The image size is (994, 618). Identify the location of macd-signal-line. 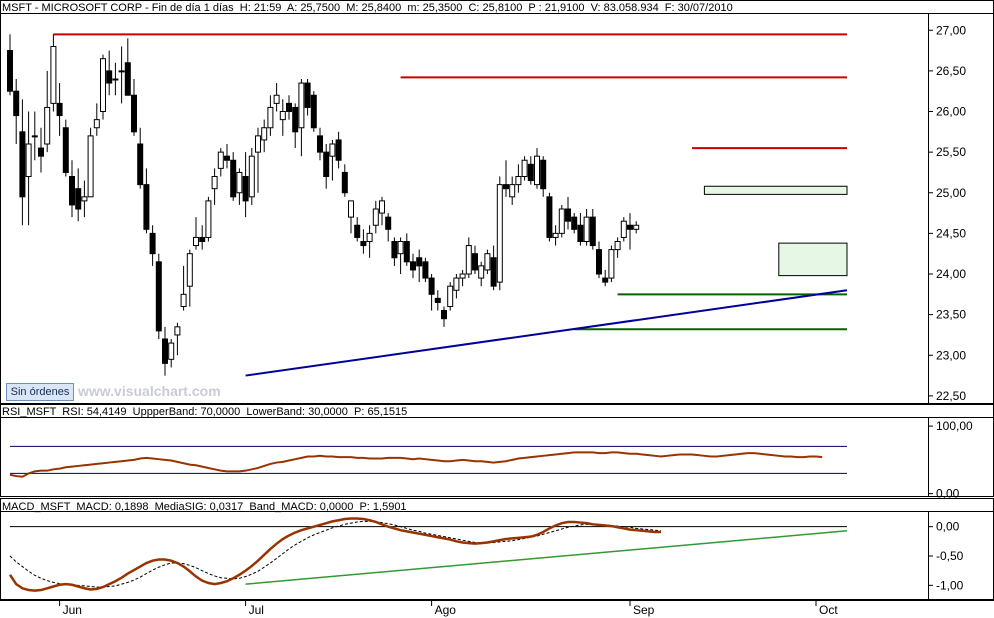
(335, 554).